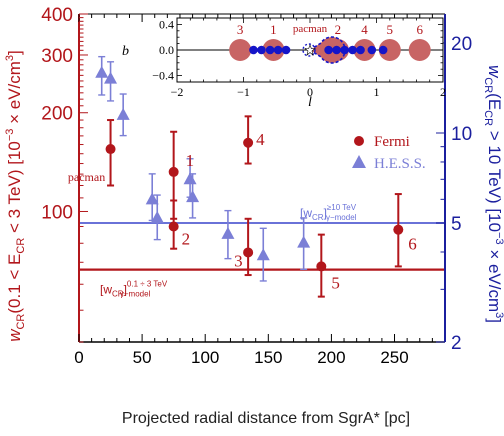  What do you see at coordinates (260, 139) in the screenshot?
I see `fermi-point-label: 4` at bounding box center [260, 139].